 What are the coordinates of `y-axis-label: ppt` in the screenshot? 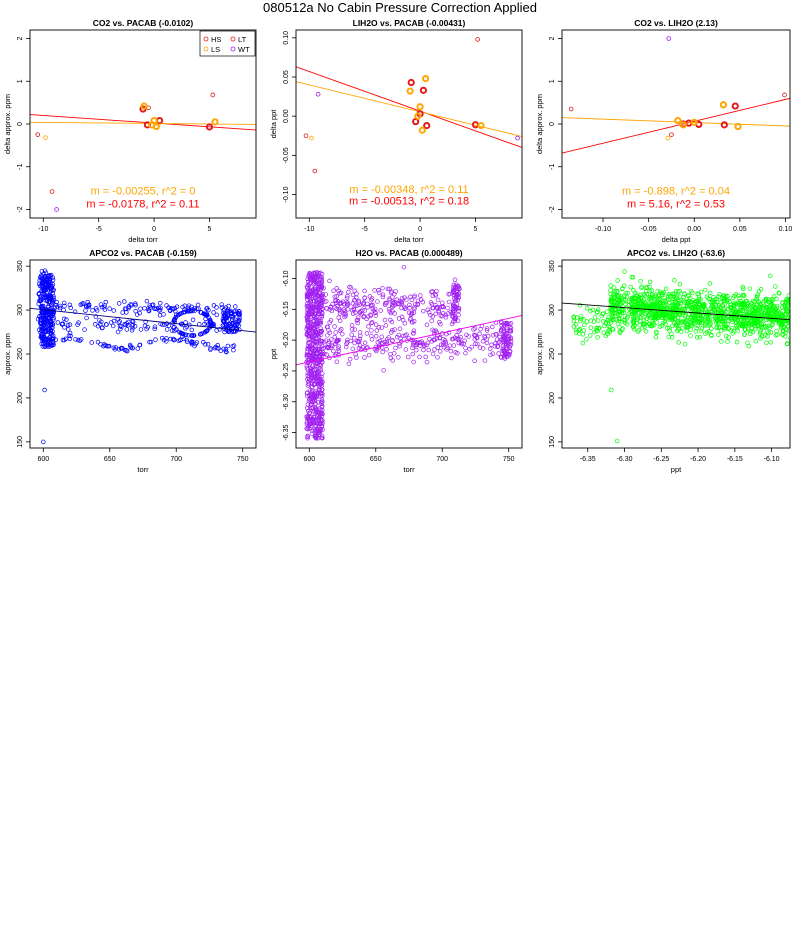 It's located at (273, 353).